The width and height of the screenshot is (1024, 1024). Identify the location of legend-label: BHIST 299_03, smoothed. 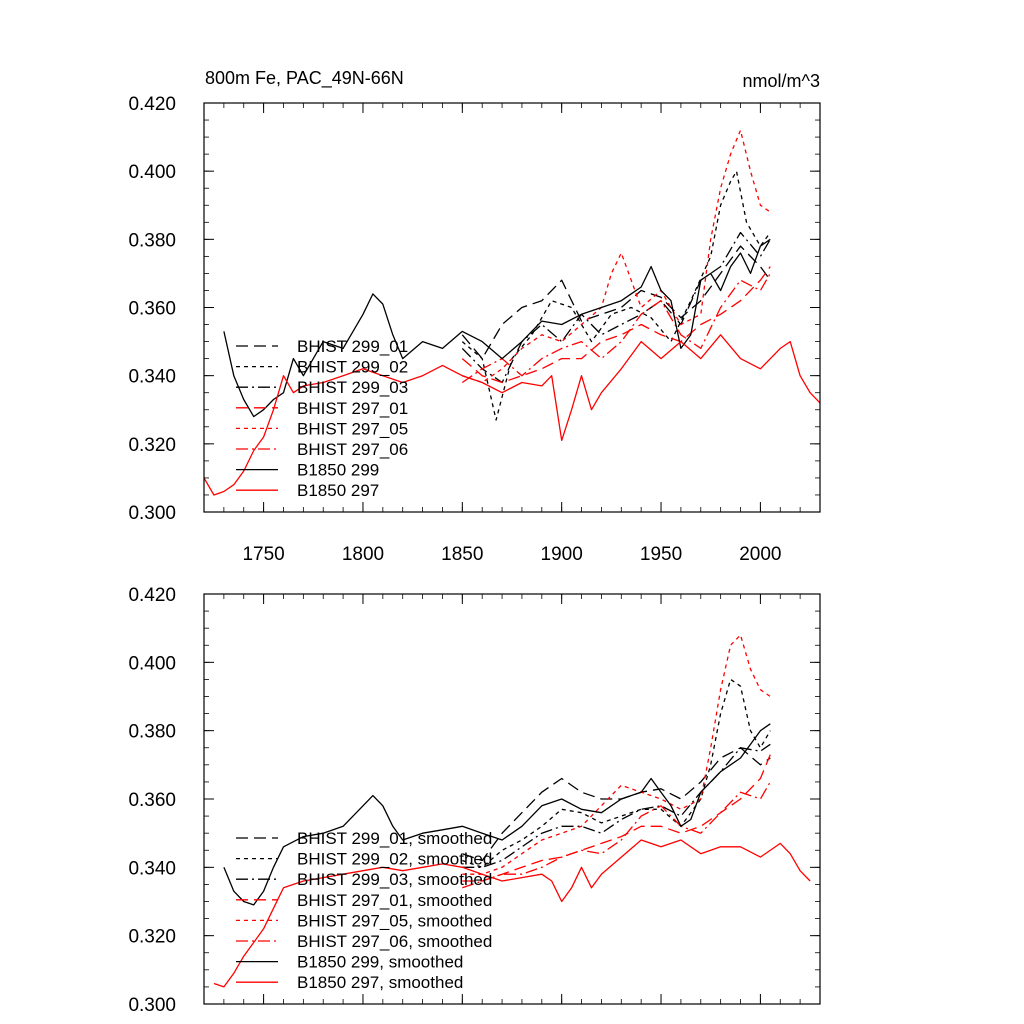
(394, 879).